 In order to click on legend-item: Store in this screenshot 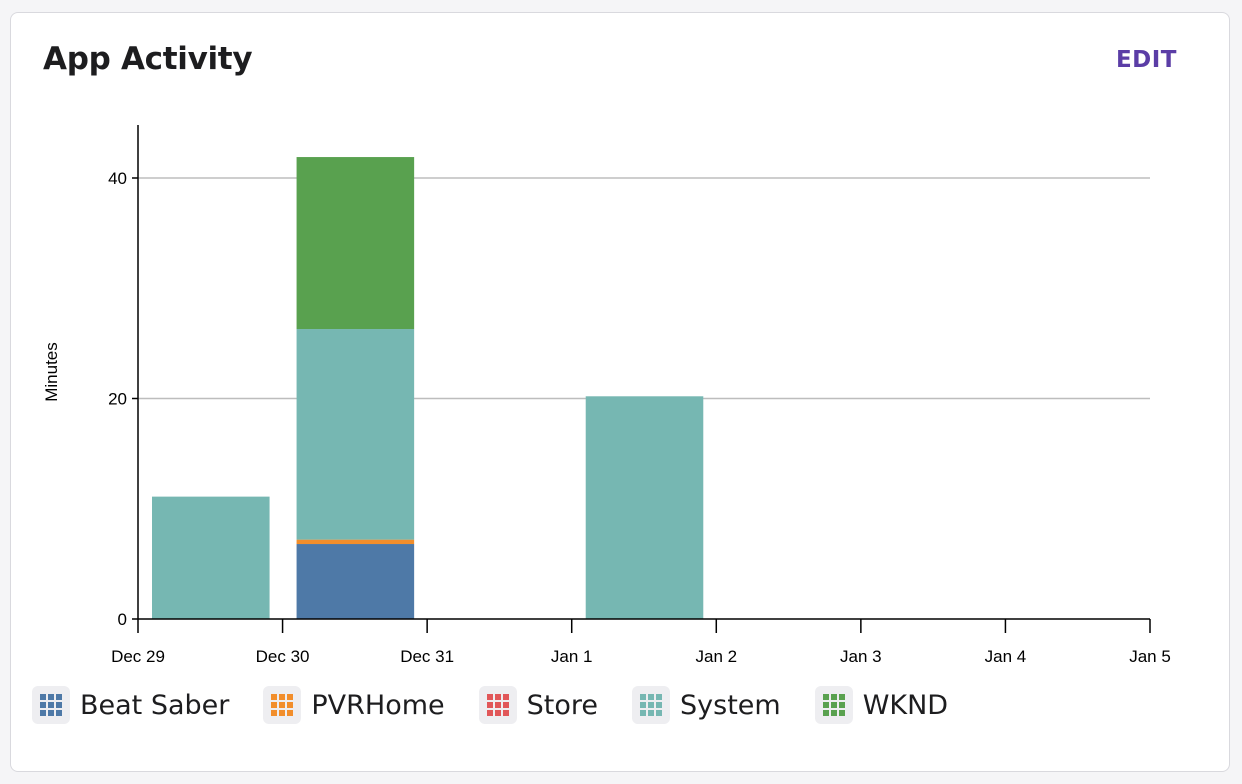, I will do `click(538, 705)`.